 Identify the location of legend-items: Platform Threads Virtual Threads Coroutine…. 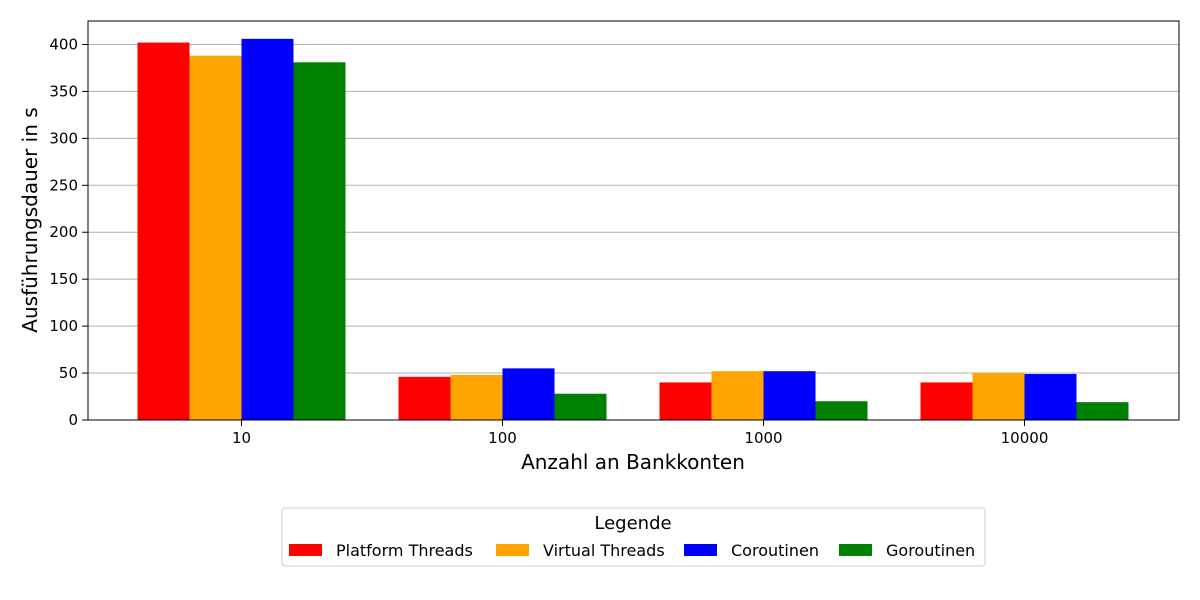
(632, 550).